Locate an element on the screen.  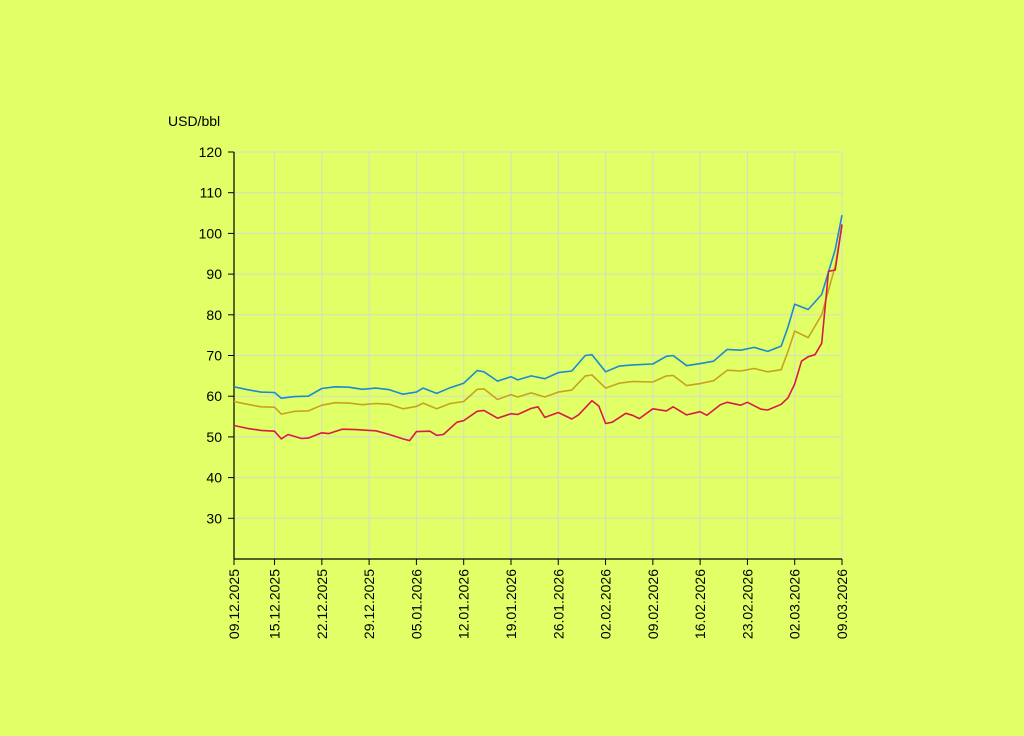
y-axis-label: USD/bbl is located at coordinates (194, 121).